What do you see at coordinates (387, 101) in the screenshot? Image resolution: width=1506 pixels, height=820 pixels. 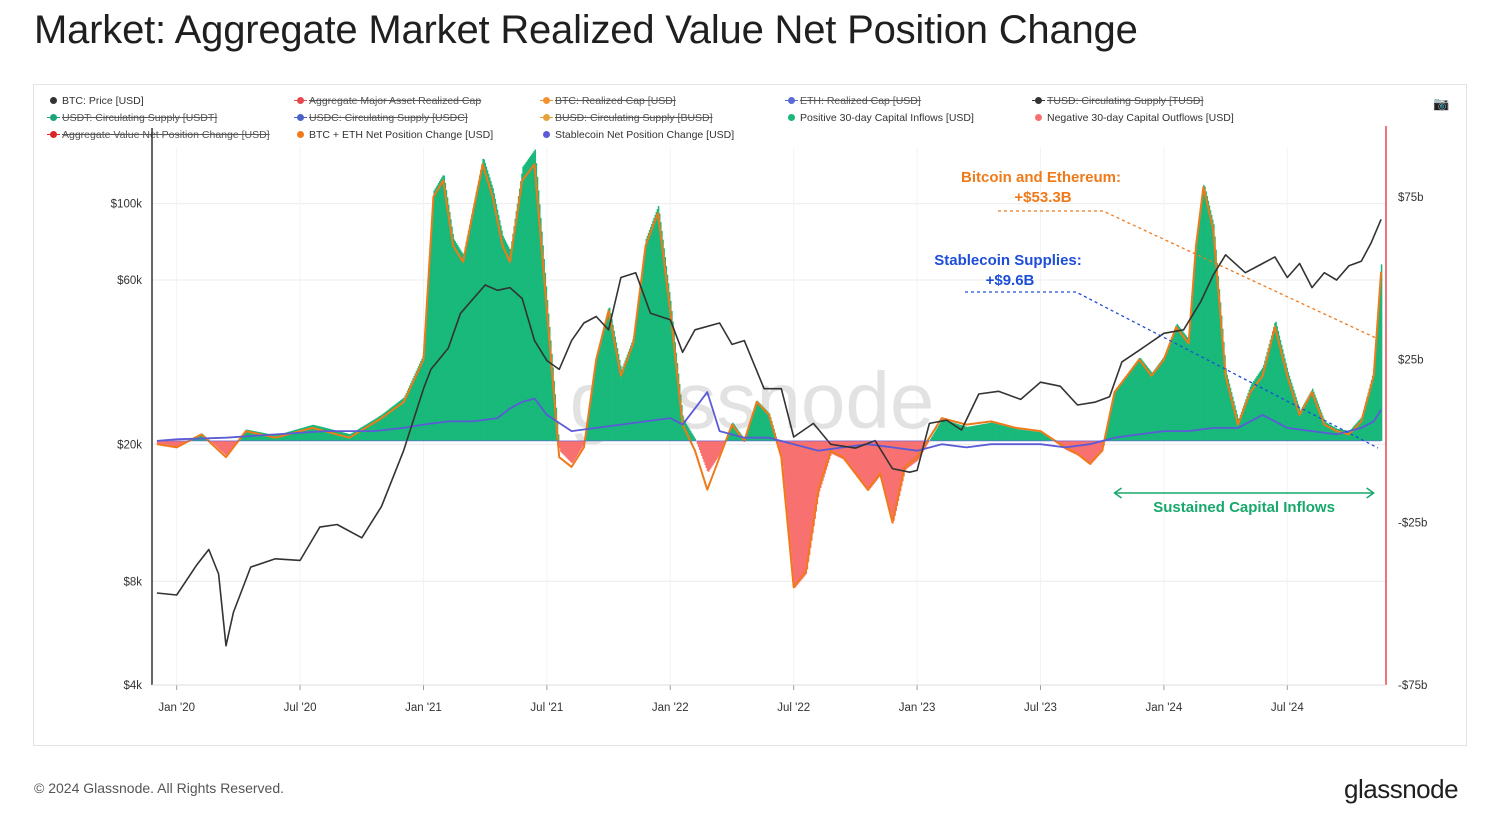 I see `legend-item-aggregate-realized-cap: Aggregate Major Asset Realized Cap` at bounding box center [387, 101].